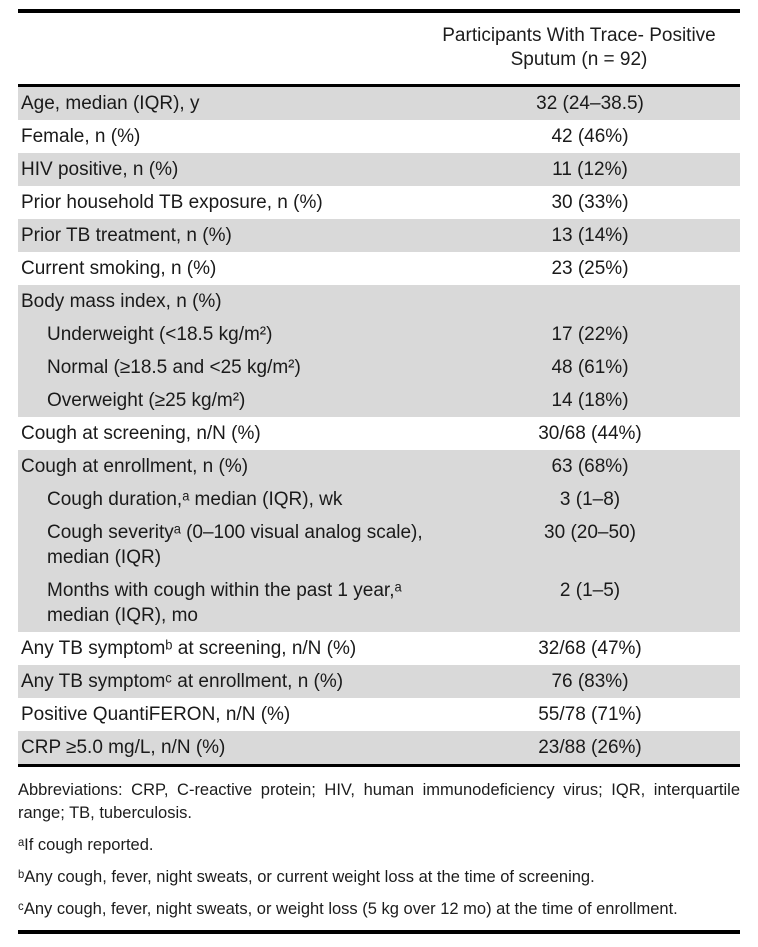 The image size is (758, 947). I want to click on table-row: Underweight (<18.5 kg/m²) 17 (22%), so click(379, 334).